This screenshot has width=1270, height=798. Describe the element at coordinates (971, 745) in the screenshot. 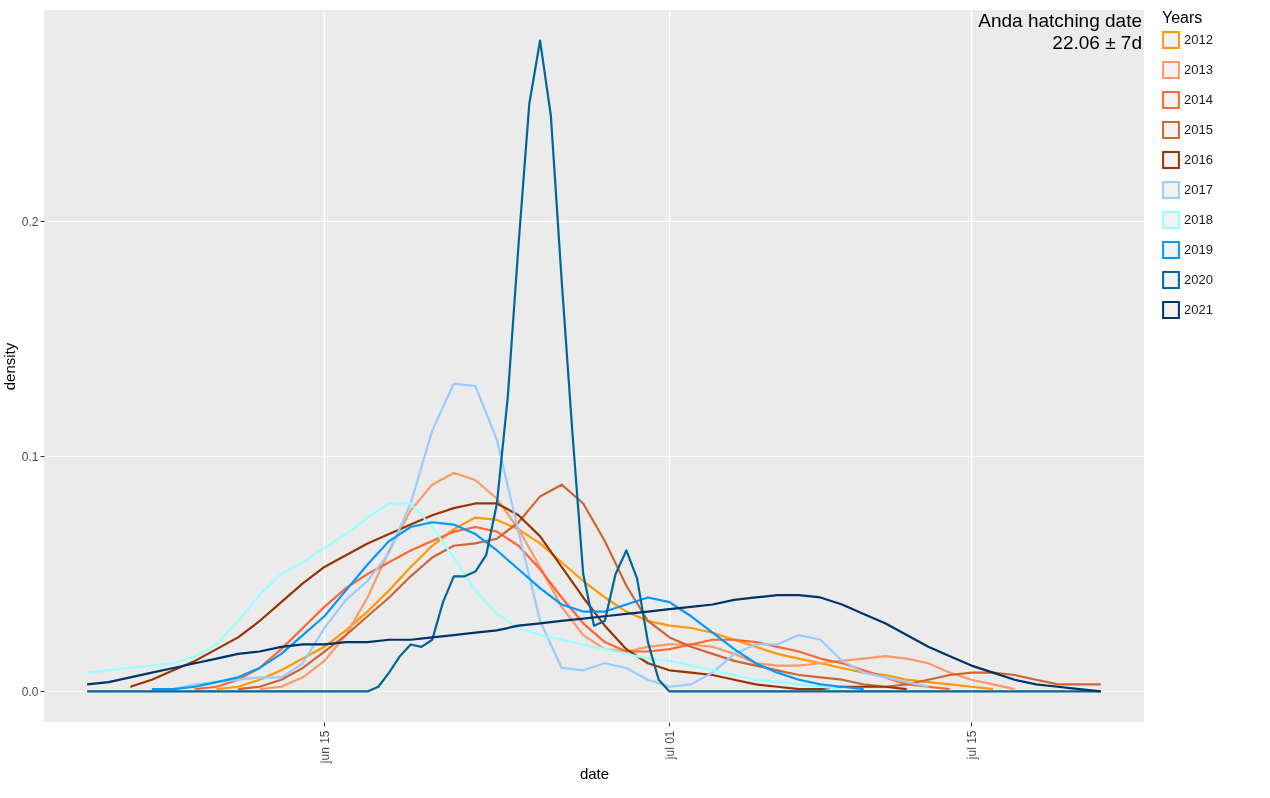

I see `x-tick-label: jul 15` at that location.